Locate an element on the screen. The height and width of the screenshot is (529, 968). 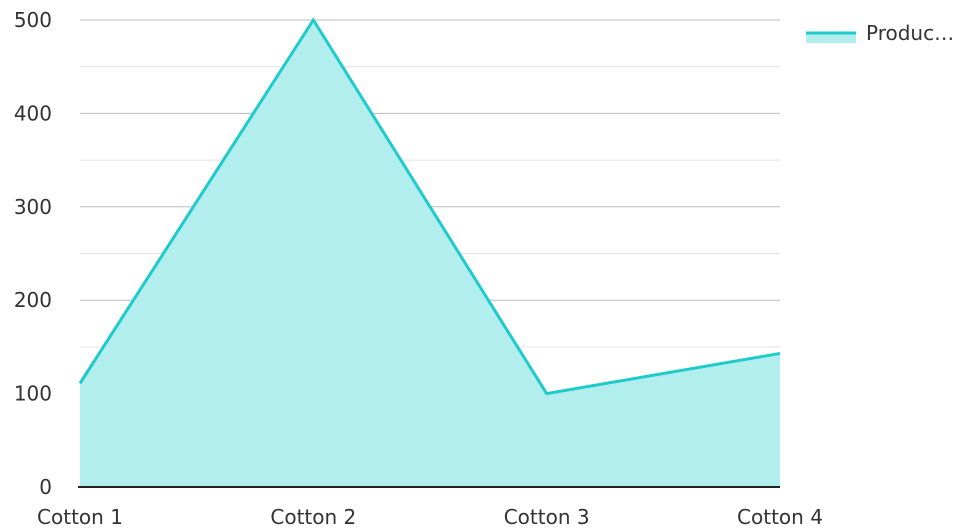
y-tick-label: 300 is located at coordinates (33, 207).